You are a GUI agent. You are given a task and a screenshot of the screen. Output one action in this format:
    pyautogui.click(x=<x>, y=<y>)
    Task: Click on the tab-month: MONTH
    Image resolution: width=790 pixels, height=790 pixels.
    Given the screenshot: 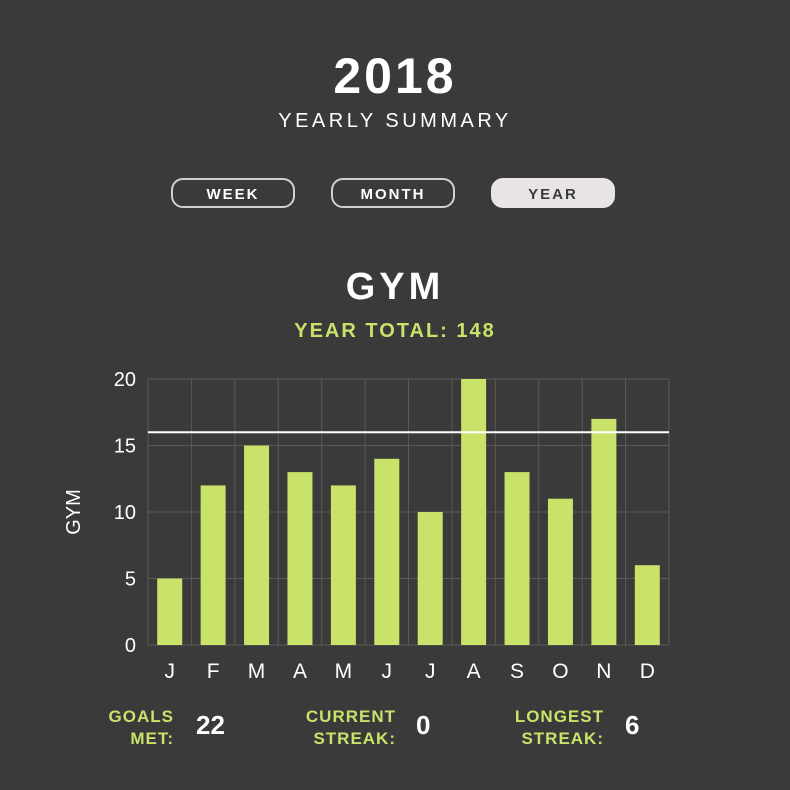 What is the action you would take?
    pyautogui.click(x=393, y=193)
    